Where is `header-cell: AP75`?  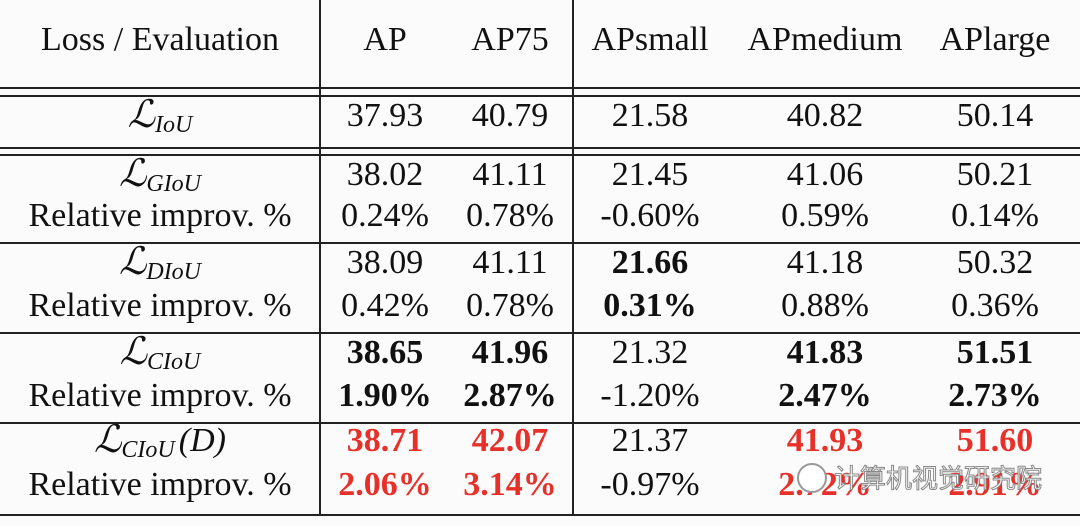
header-cell: AP75 is located at coordinates (509, 39).